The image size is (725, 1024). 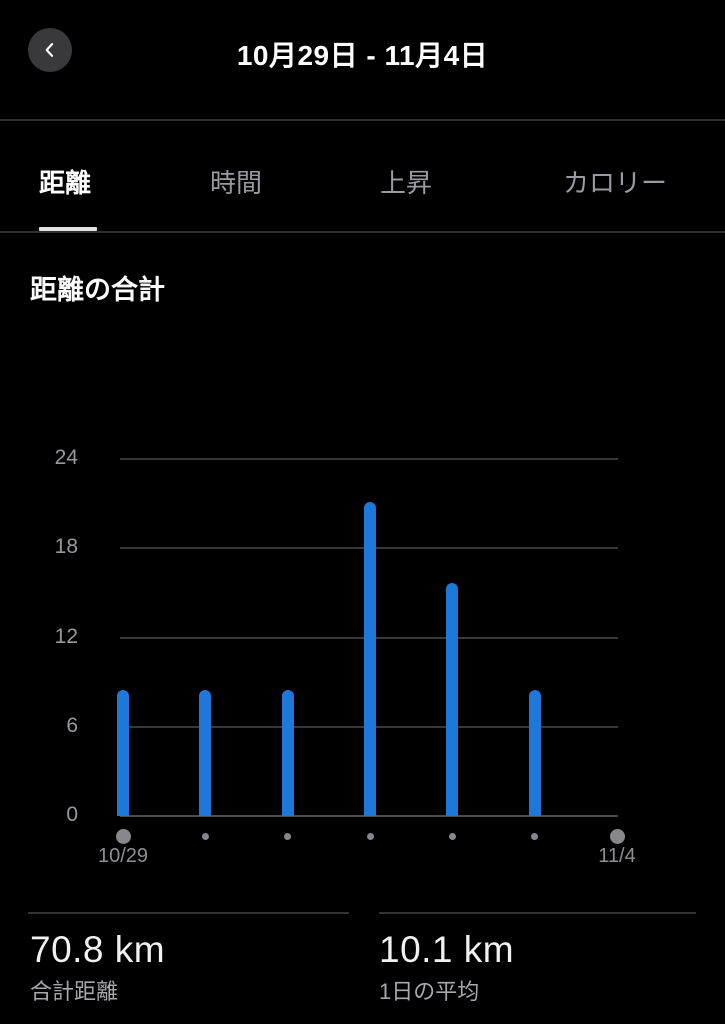 I want to click on bar-10/29, so click(x=123, y=752).